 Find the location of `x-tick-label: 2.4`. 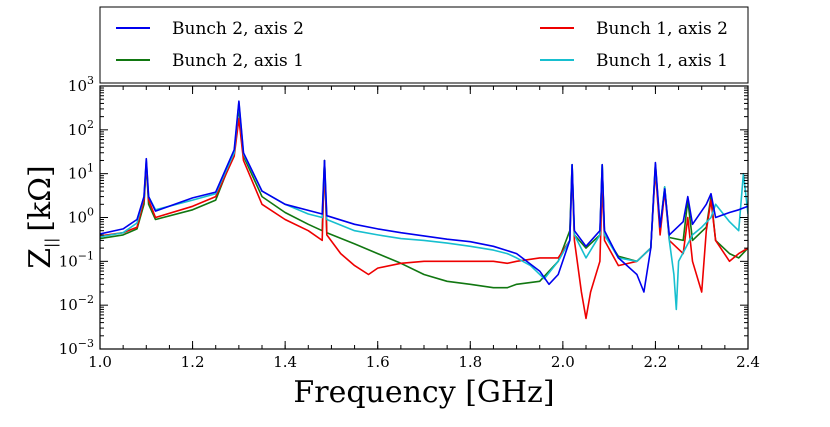

x-tick-label: 2.4 is located at coordinates (748, 362).